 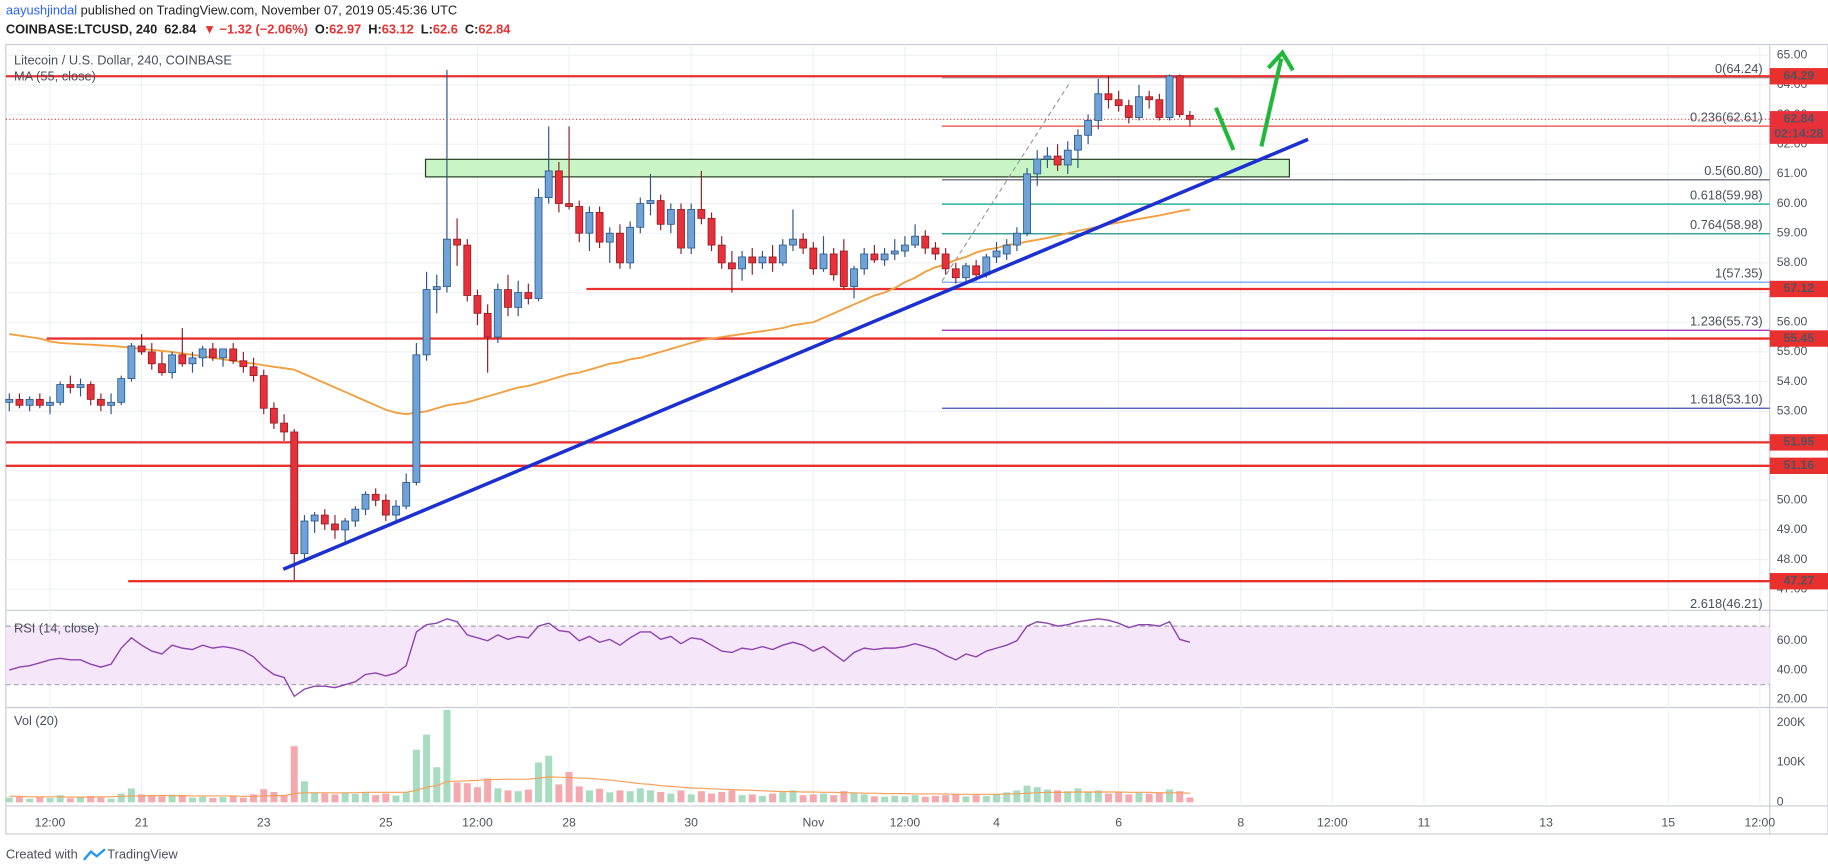 What do you see at coordinates (887, 655) in the screenshot?
I see `rsi-band` at bounding box center [887, 655].